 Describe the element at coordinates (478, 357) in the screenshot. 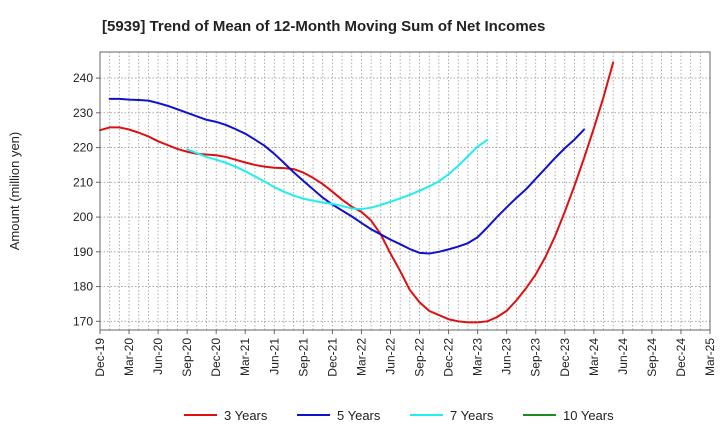

I see `x-tick-label: Mar-23` at that location.